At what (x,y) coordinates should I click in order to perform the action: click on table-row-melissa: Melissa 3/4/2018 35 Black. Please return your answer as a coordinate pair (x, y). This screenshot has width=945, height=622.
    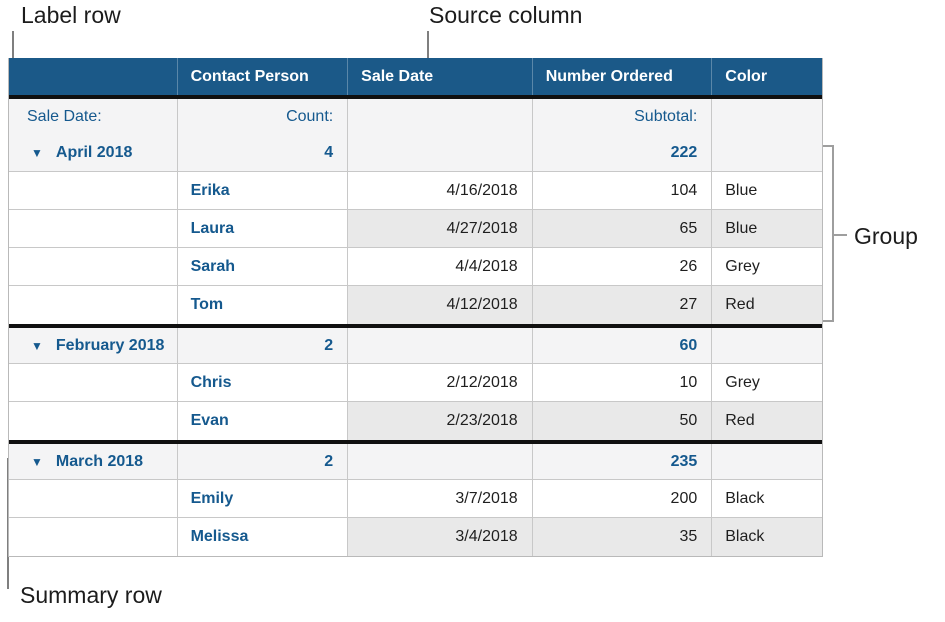
    Looking at the image, I should click on (415, 537).